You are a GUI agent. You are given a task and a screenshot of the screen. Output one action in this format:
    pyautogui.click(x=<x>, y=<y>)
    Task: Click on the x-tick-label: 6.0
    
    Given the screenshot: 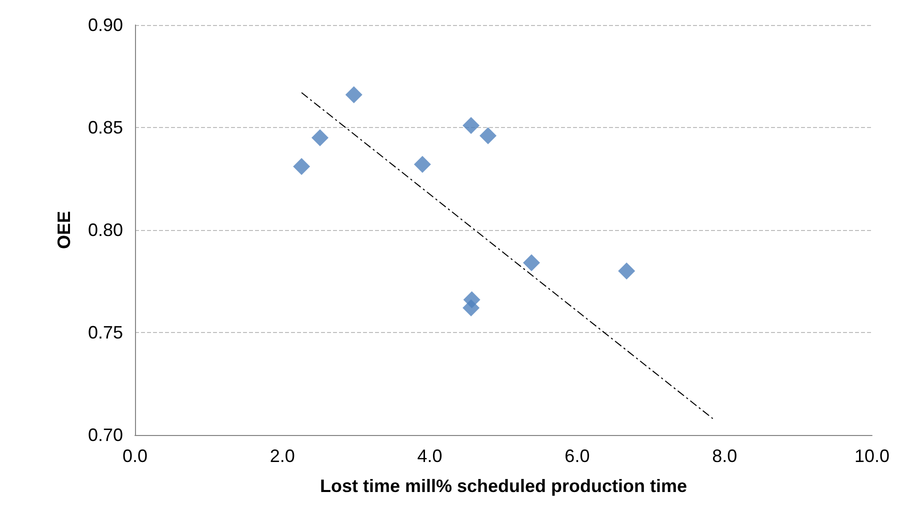 What is the action you would take?
    pyautogui.click(x=577, y=456)
    